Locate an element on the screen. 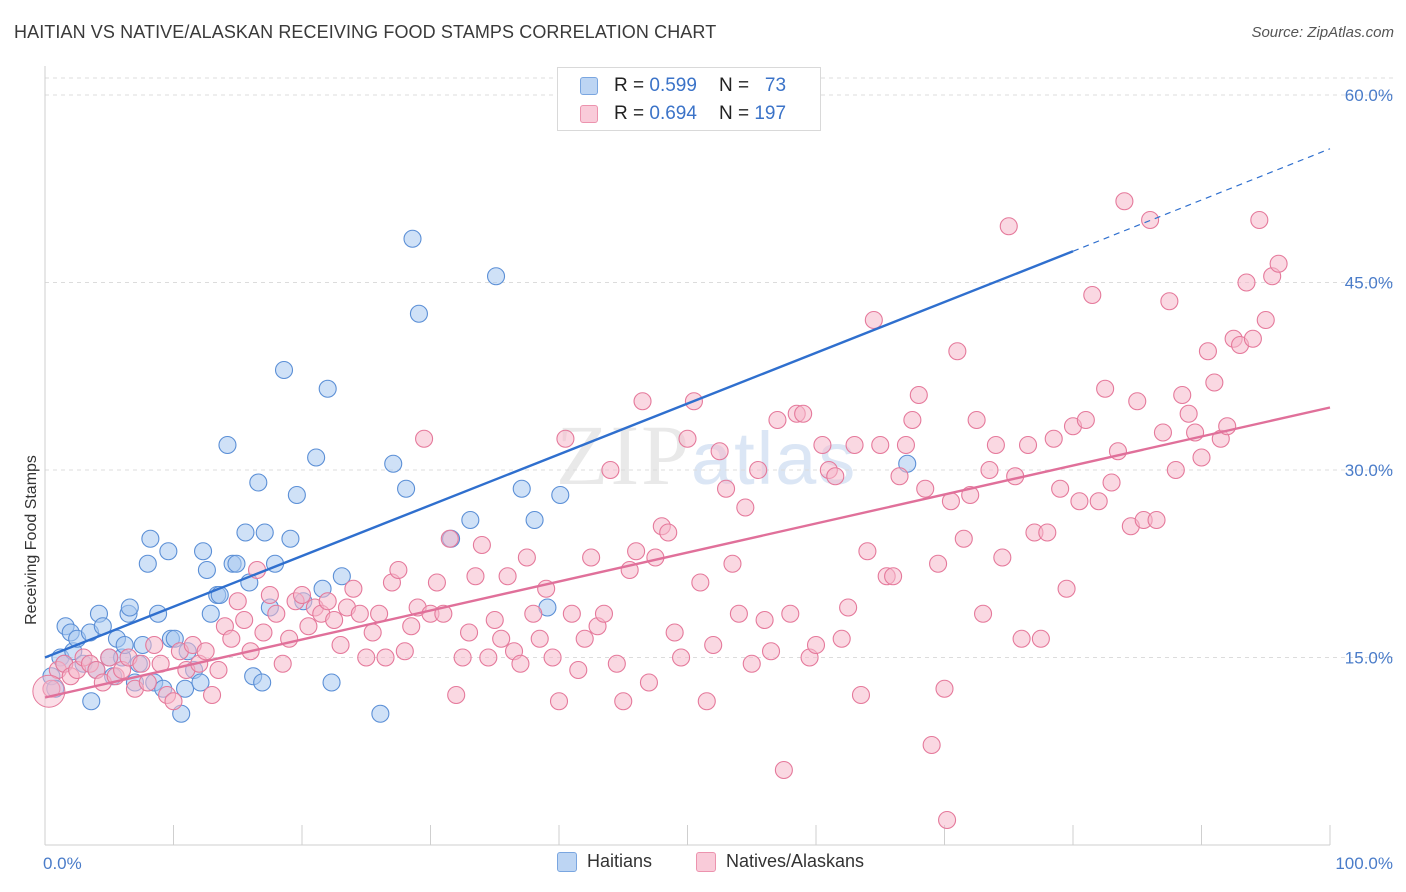  legend-swatch-haitians is located at coordinates (589, 86).